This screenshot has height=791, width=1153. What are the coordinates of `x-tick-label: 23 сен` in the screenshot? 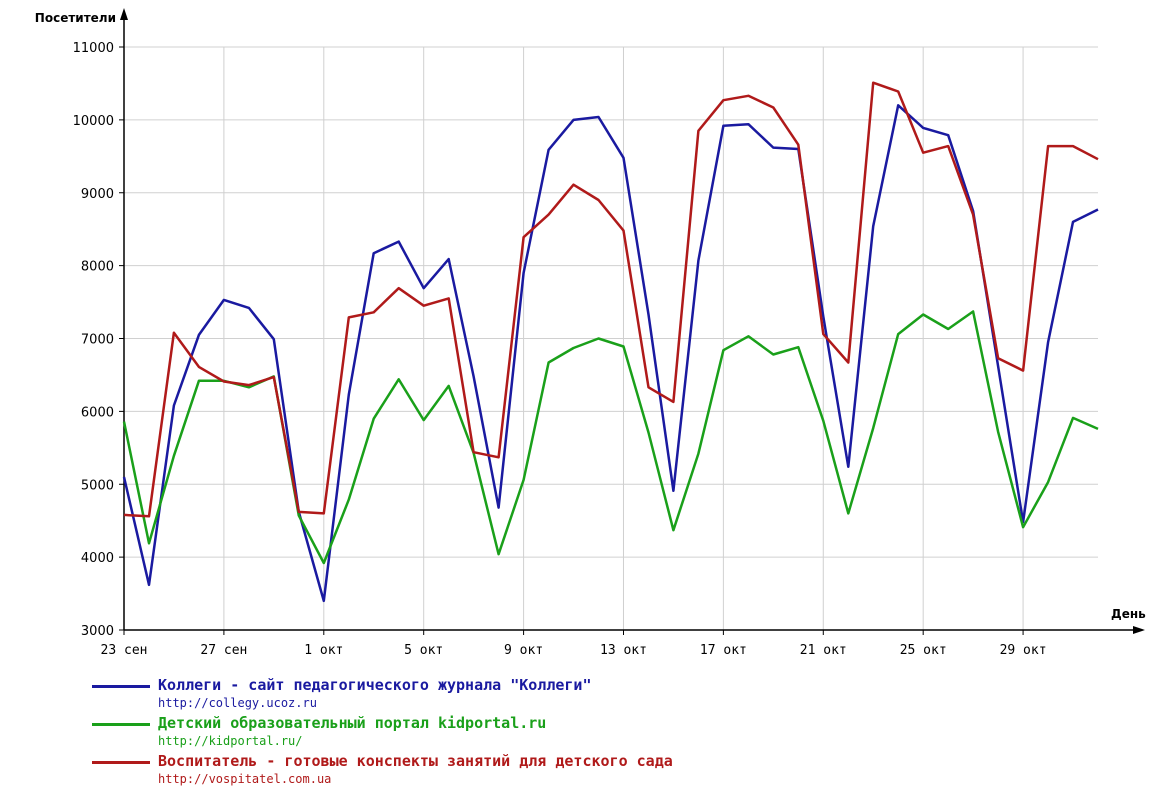 It's located at (124, 650).